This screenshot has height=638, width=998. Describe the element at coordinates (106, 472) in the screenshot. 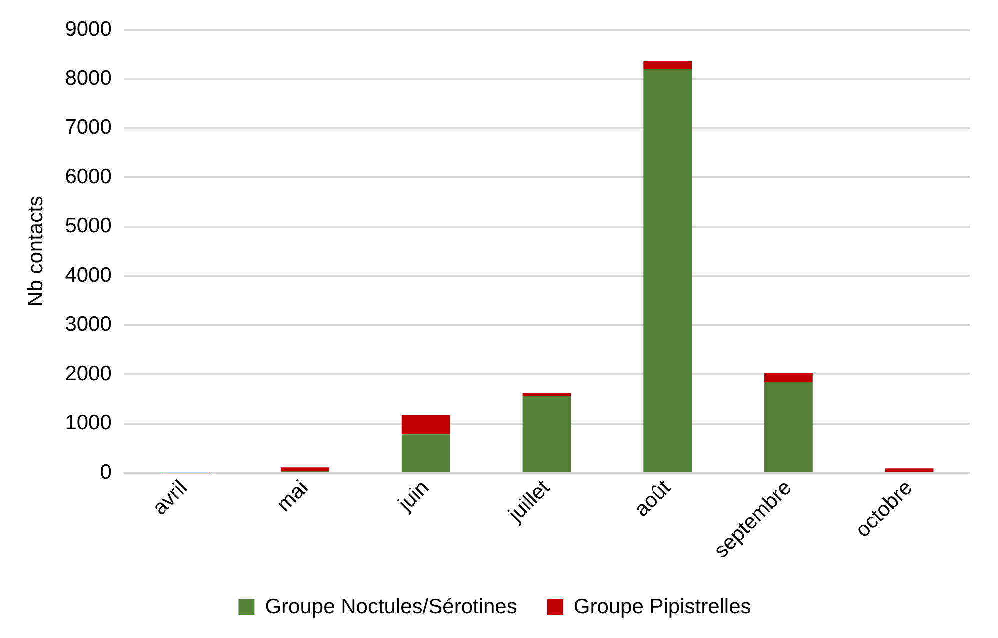

I see `y-tick-label: 0` at that location.